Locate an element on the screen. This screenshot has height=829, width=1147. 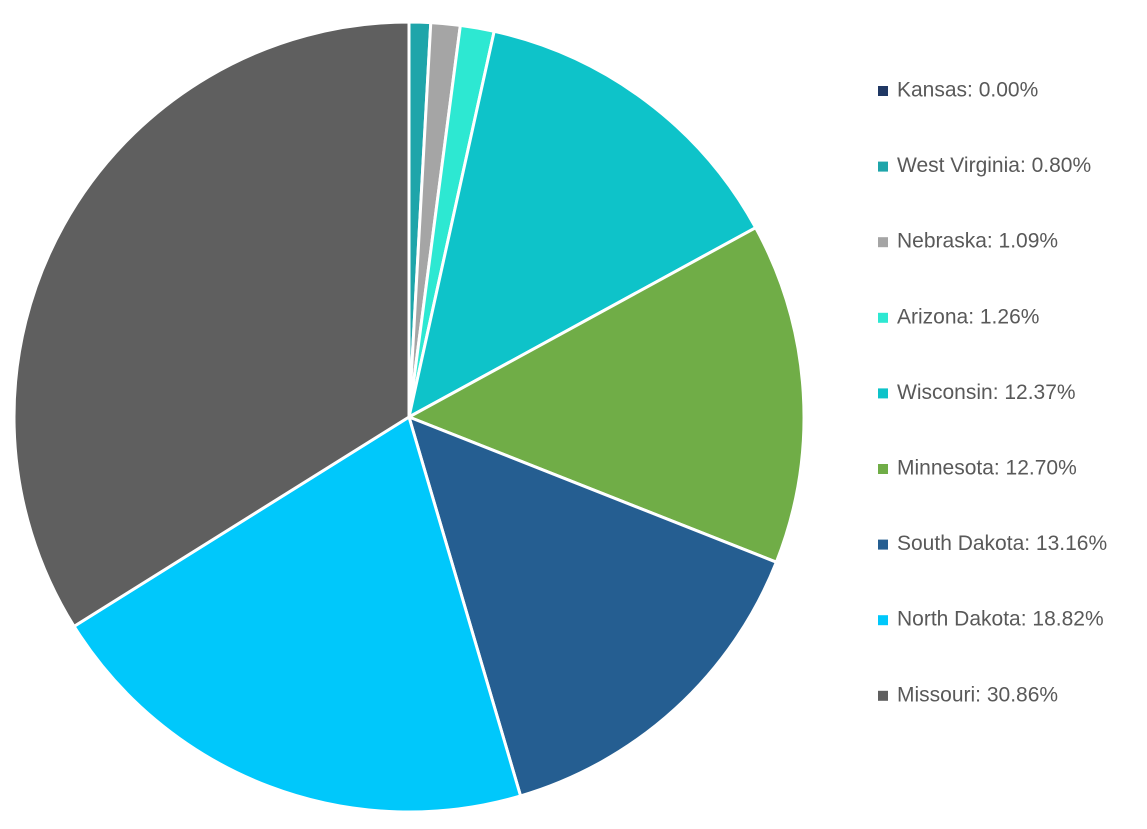
legend-label: South Dakota: 13.16% is located at coordinates (1002, 543).